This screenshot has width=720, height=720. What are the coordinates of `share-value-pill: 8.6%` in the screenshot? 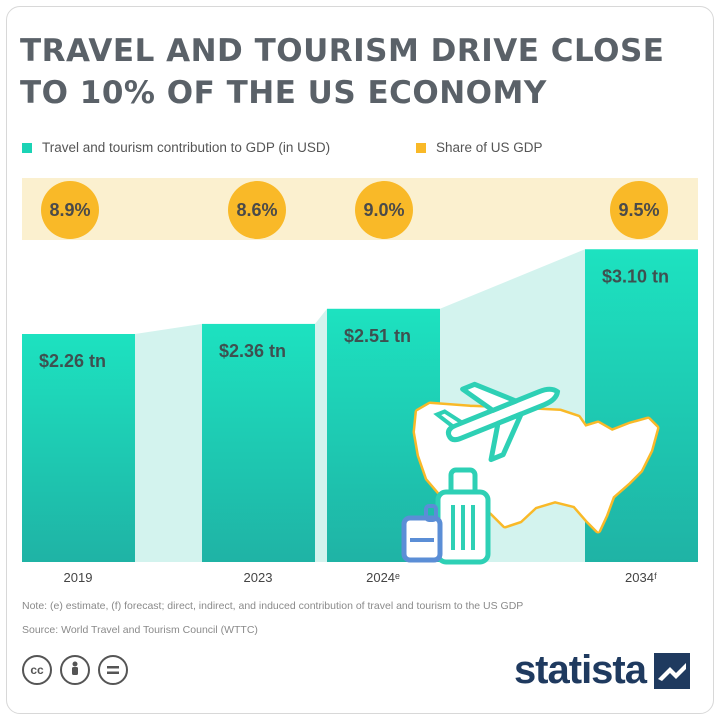 It's located at (257, 210).